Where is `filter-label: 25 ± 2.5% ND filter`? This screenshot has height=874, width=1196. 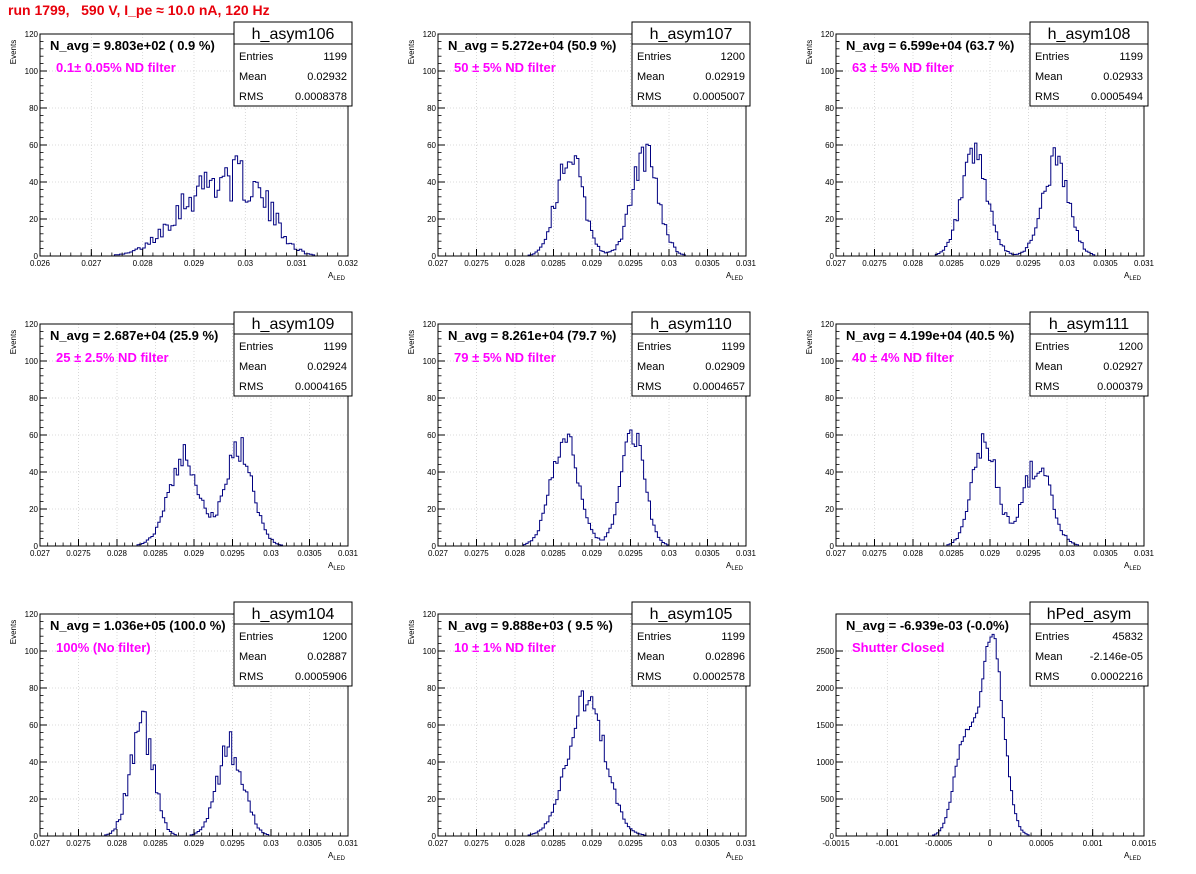 filter-label: 25 ± 2.5% ND filter is located at coordinates (112, 357).